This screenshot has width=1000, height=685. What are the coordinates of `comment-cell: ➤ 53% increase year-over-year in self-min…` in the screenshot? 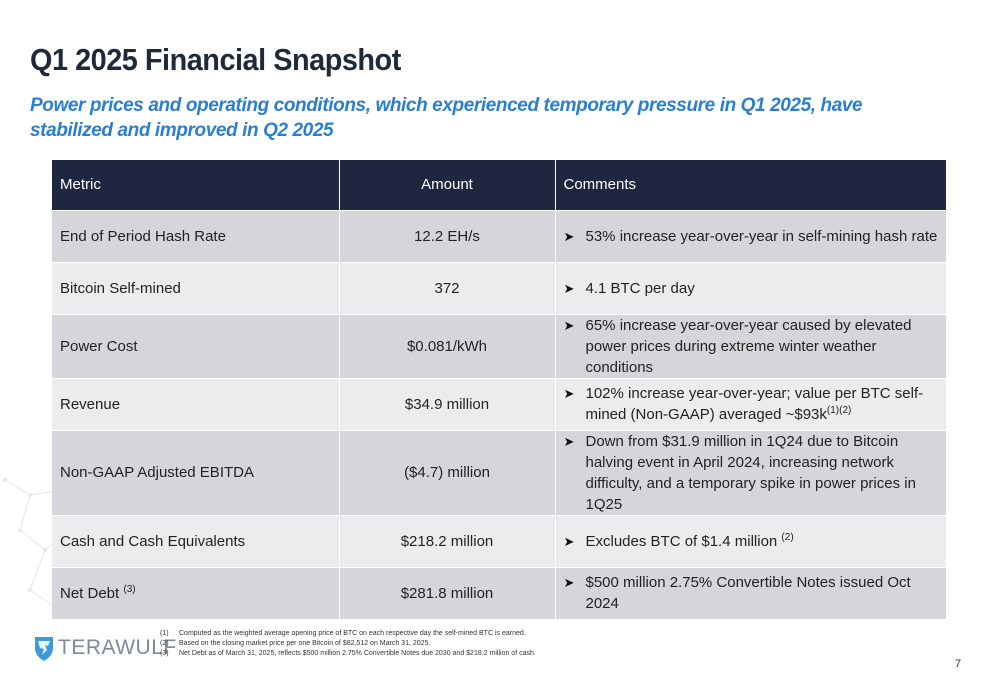 It's located at (750, 235).